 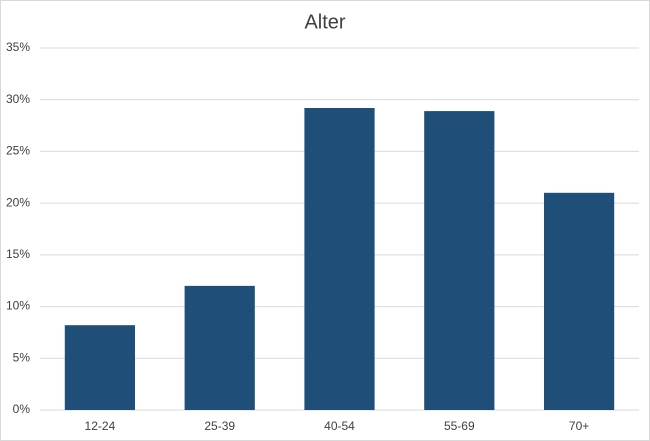 What do you see at coordinates (22, 357) in the screenshot?
I see `y-tick-label: 5%` at bounding box center [22, 357].